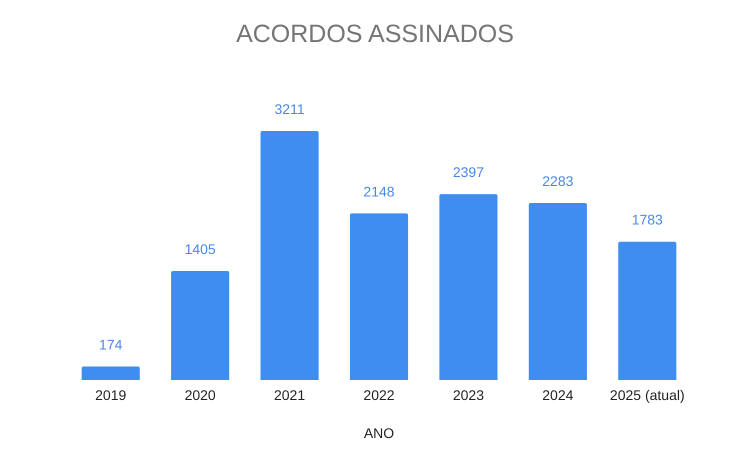 This screenshot has height=462, width=753. I want to click on x-tick-label: 2025 (atual), so click(647, 395).